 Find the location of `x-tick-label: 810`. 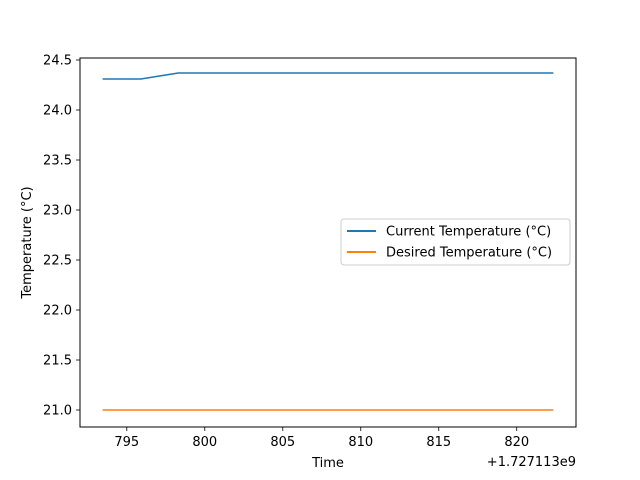

x-tick-label: 810 is located at coordinates (360, 442).